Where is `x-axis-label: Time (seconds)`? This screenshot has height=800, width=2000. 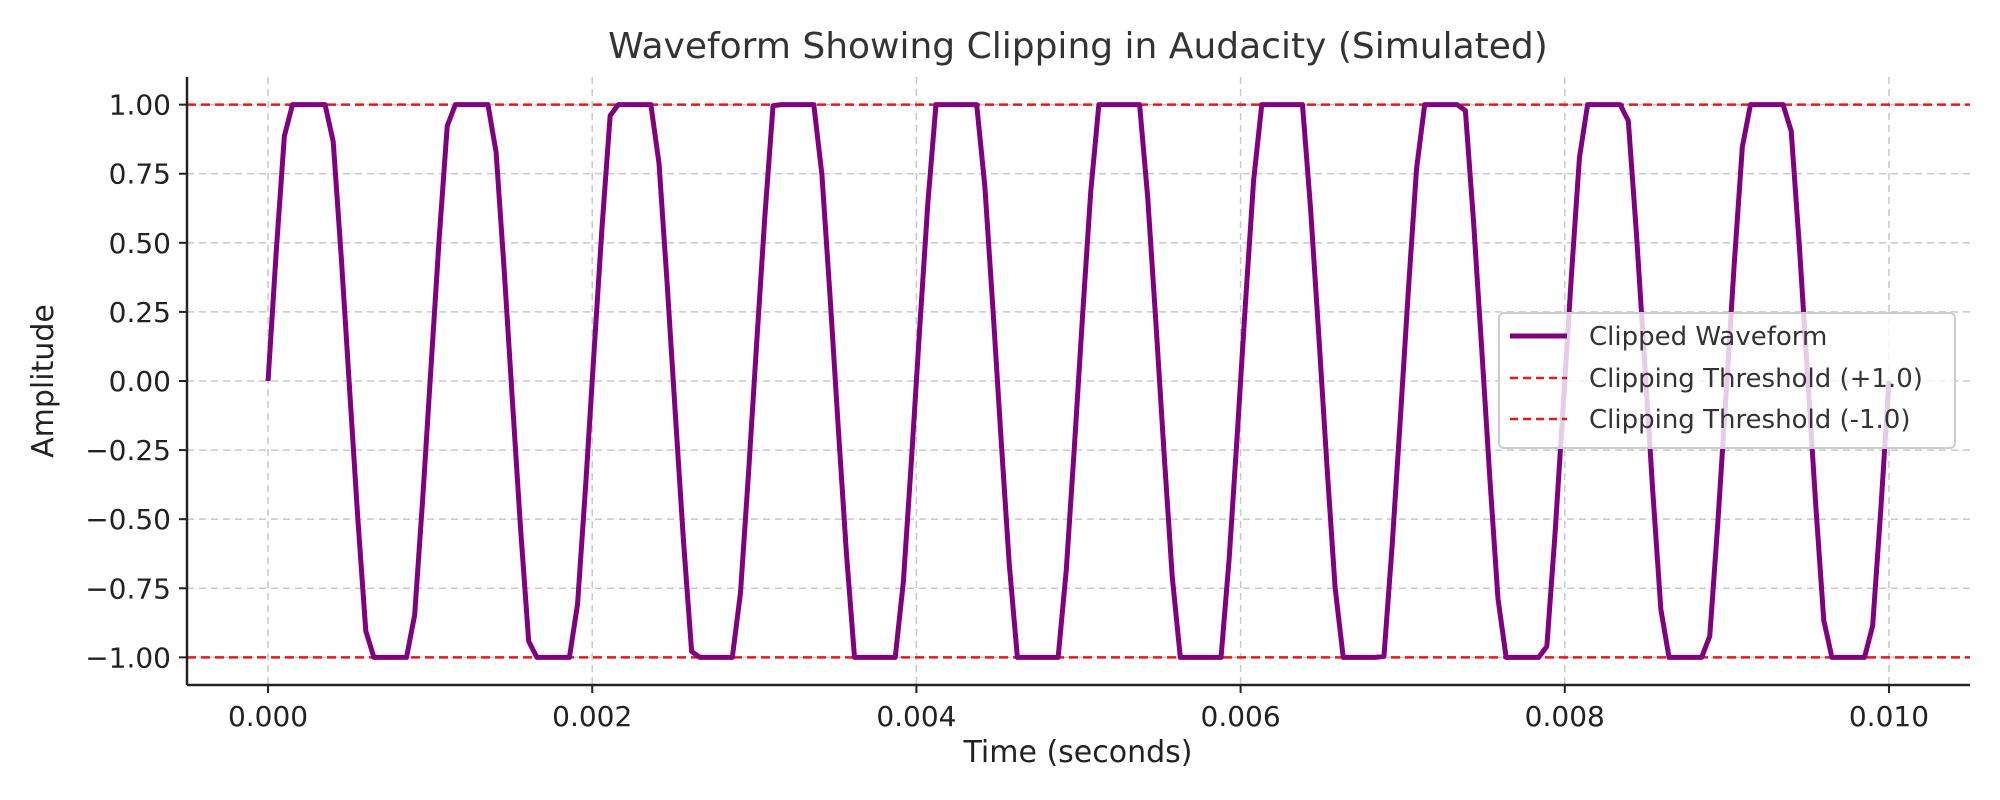 x-axis-label: Time (seconds) is located at coordinates (1078, 752).